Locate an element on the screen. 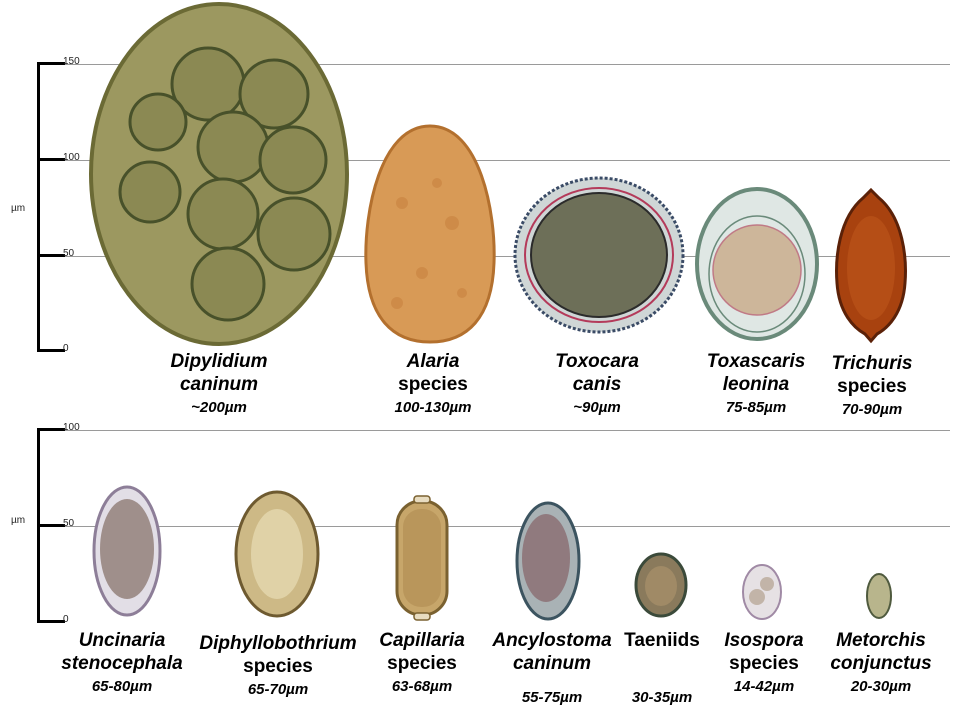  egg-name-line: Metorchis is located at coordinates (881, 640).